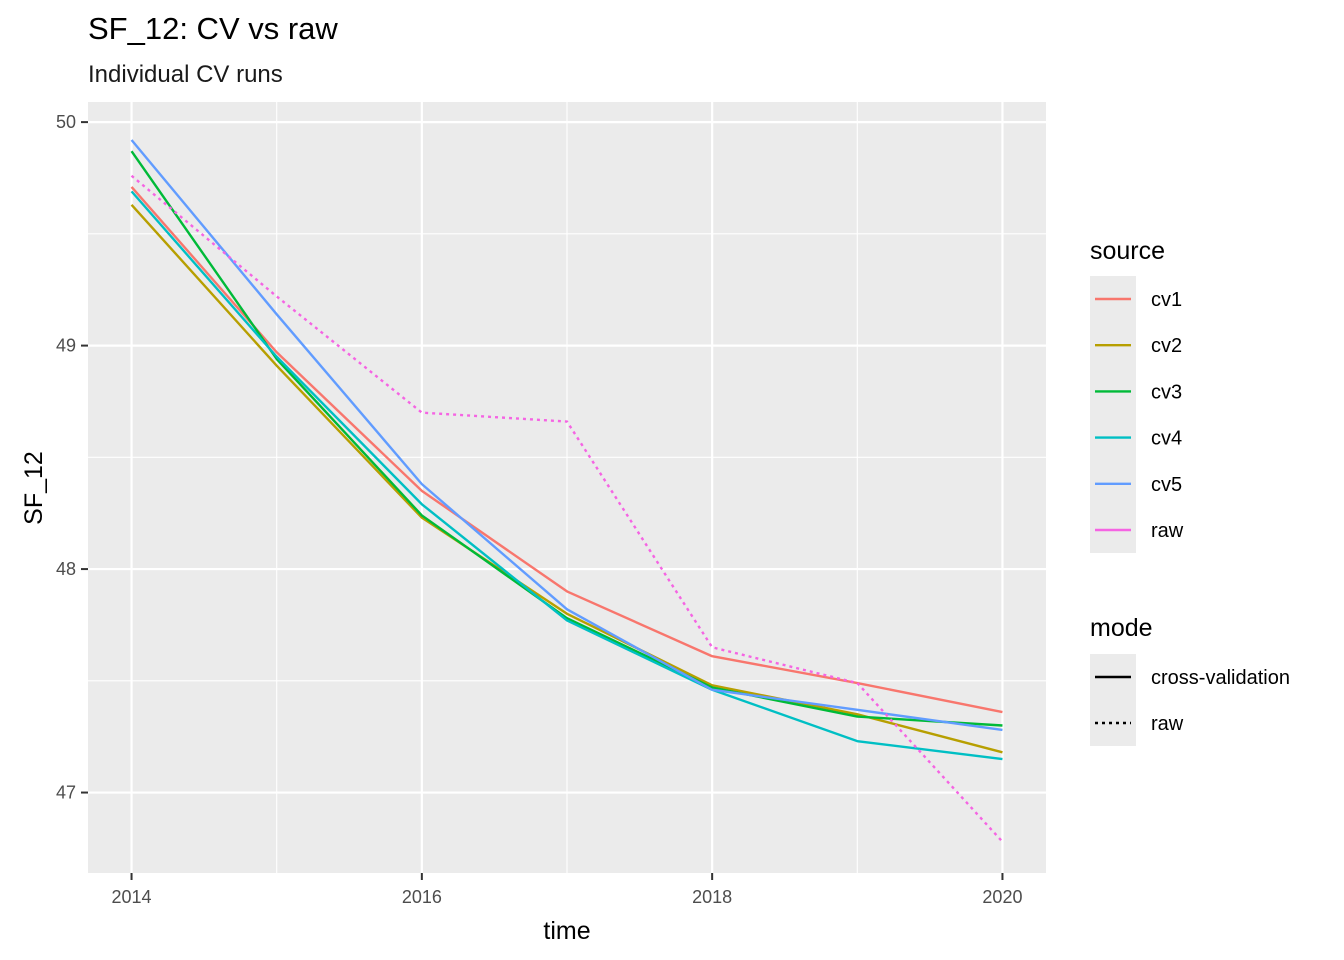 The width and height of the screenshot is (1344, 960). I want to click on y-axis: 47 48 49 50, so click(72, 457).